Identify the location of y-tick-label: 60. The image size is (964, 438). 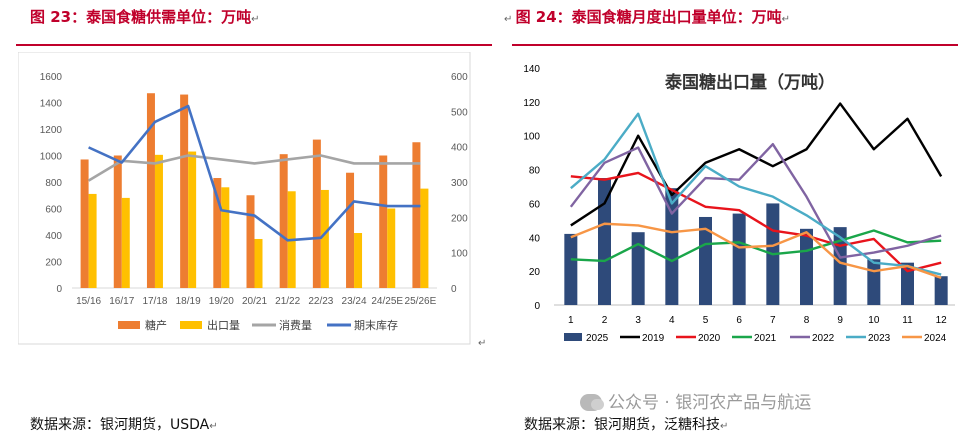
(535, 204).